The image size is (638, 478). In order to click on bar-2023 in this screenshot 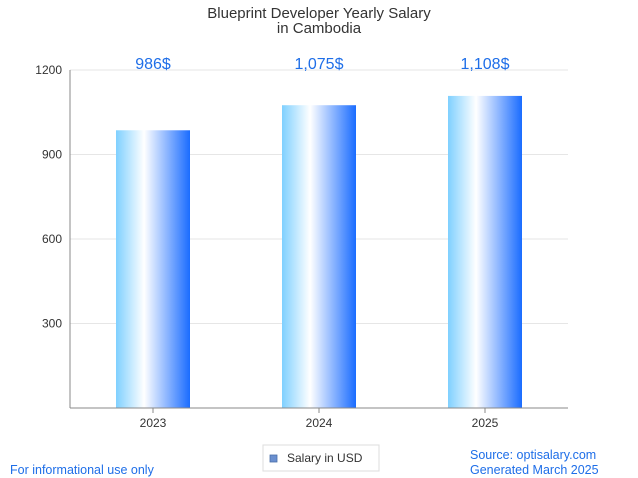, I will do `click(153, 269)`.